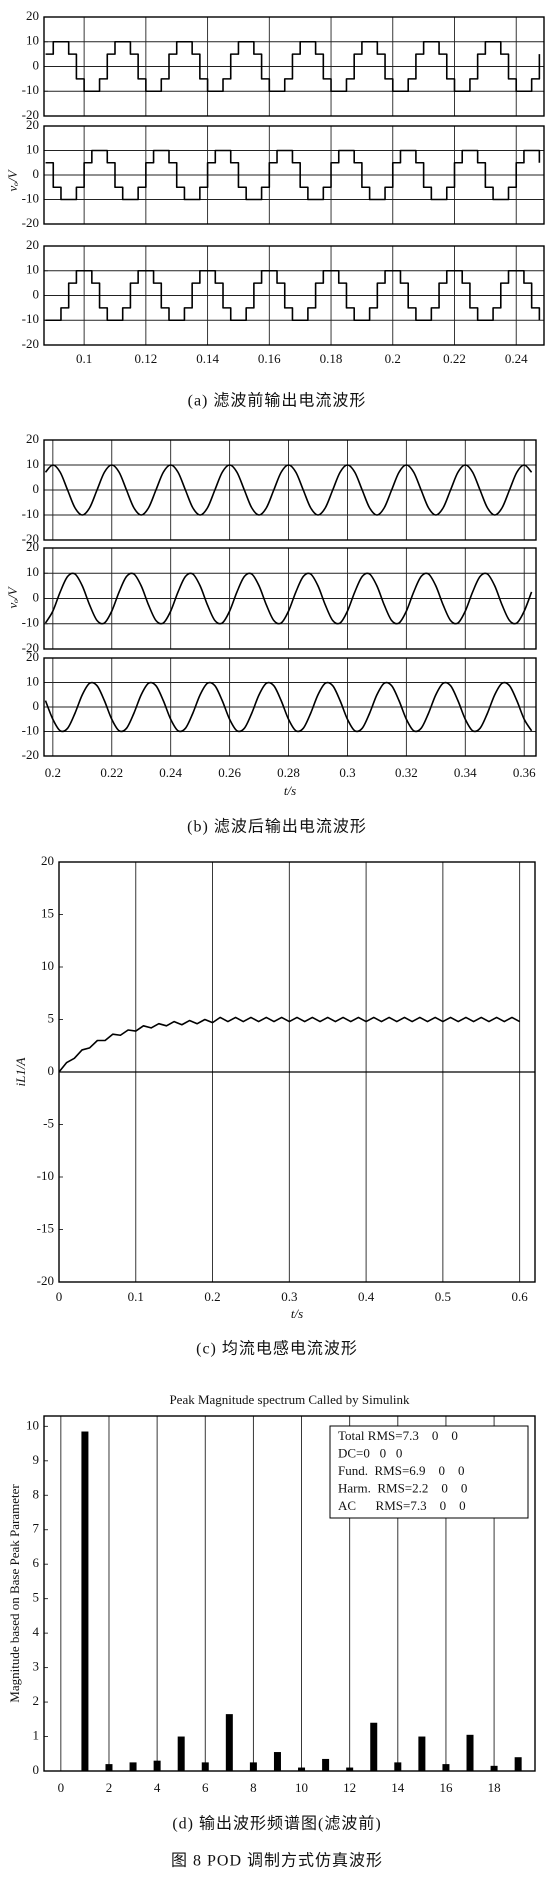 Image resolution: width=554 pixels, height=1889 pixels. I want to click on x-tick-label: 0.16, so click(269, 358).